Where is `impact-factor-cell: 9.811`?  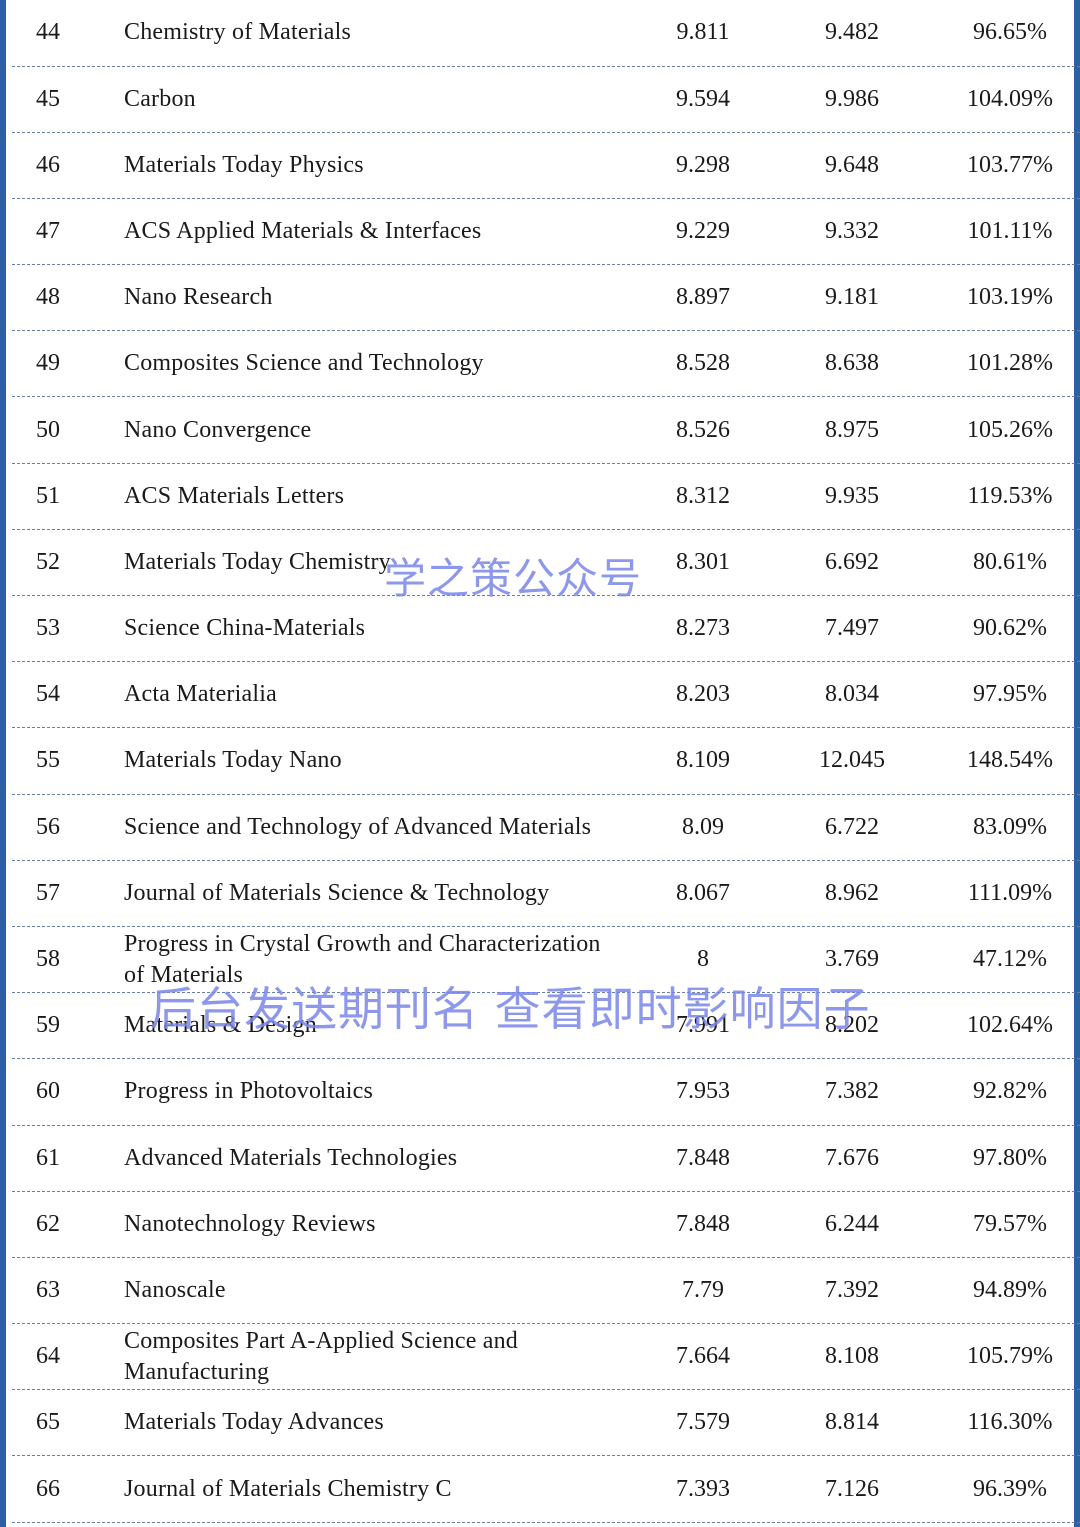 impact-factor-cell: 9.811 is located at coordinates (703, 32).